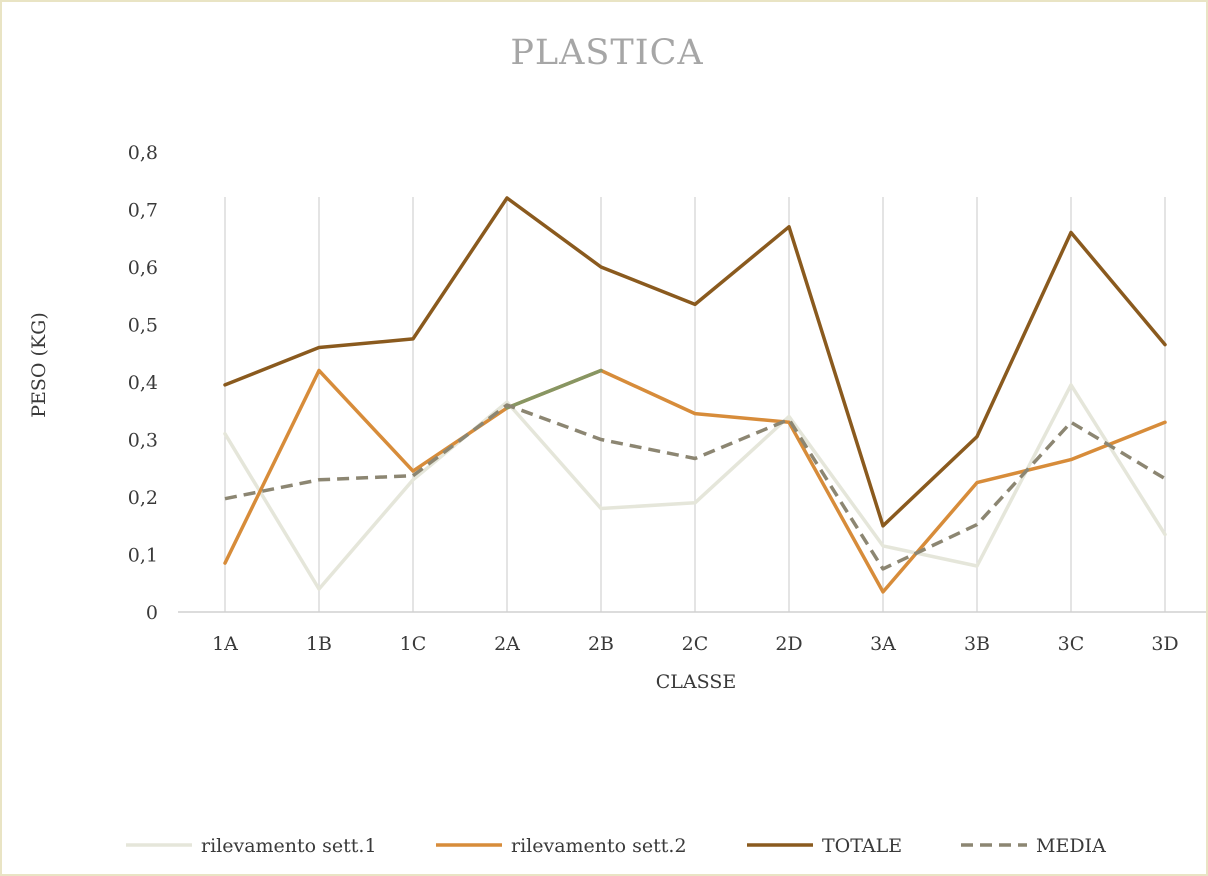 Image resolution: width=1208 pixels, height=876 pixels. Describe the element at coordinates (599, 846) in the screenshot. I see `legend-label-rilevamento-sett-2: rilevamento sett.2` at that location.